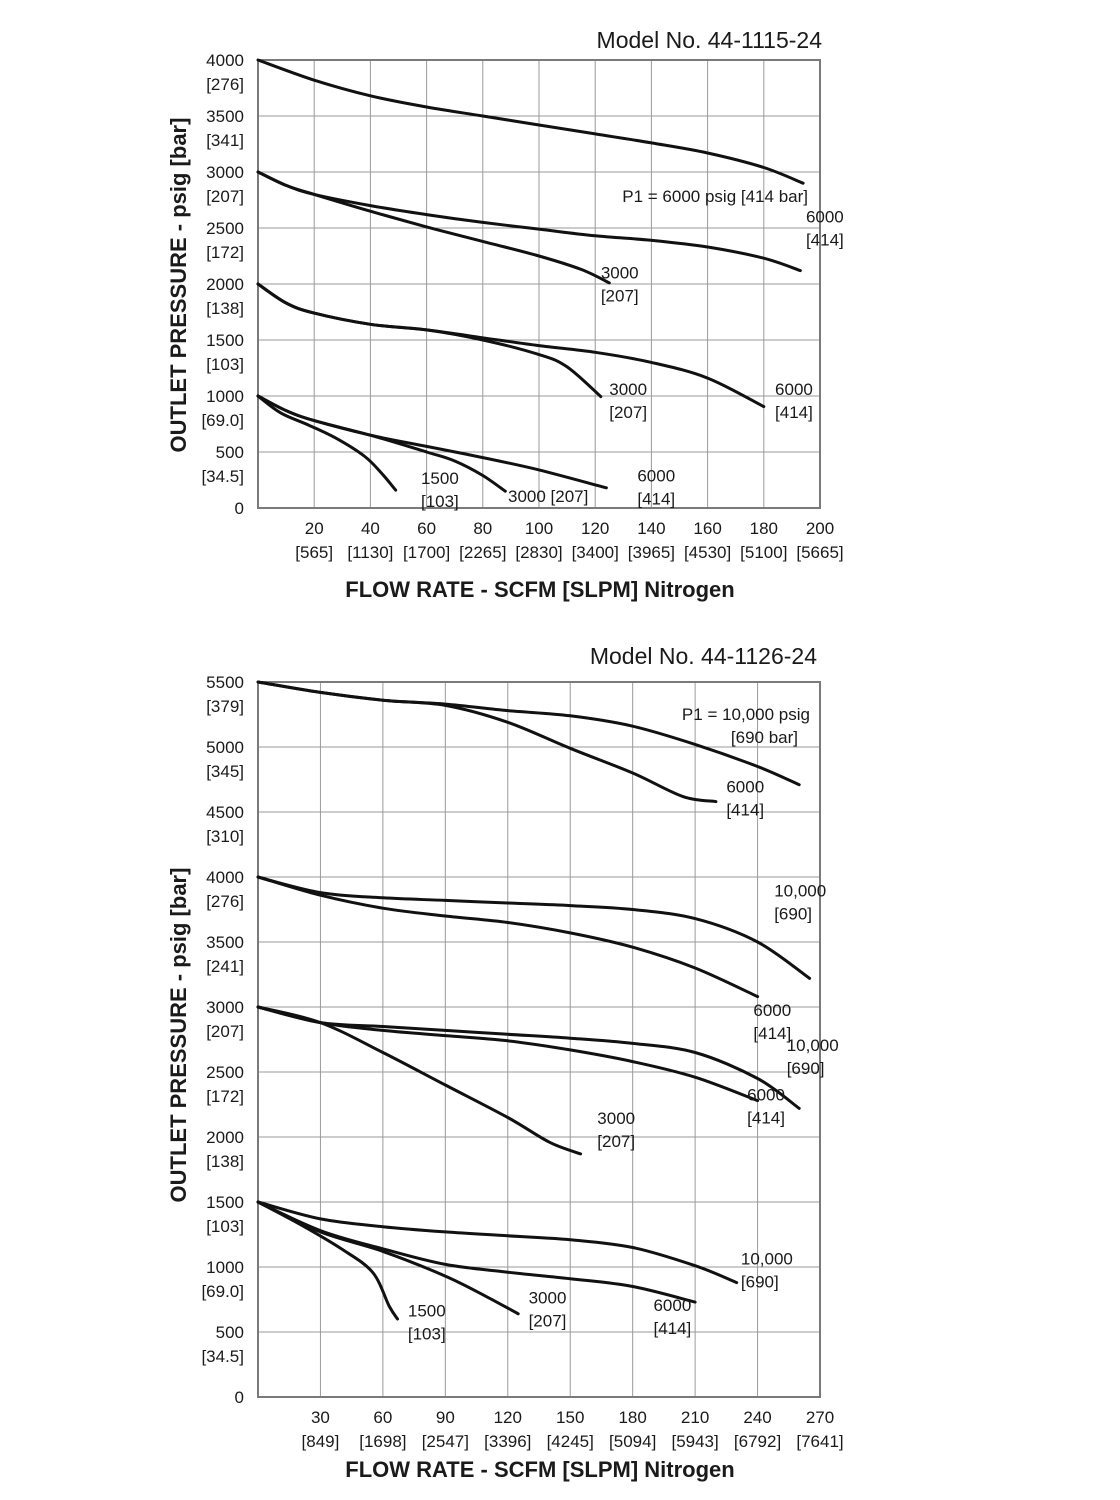  Describe the element at coordinates (178, 285) in the screenshot. I see `y-axis-label: OUTLET PRESSURE - psig [bar]` at that location.